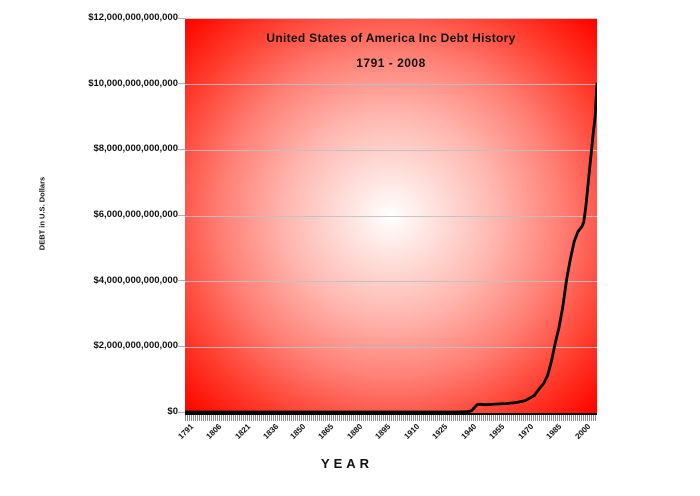  Describe the element at coordinates (554, 431) in the screenshot. I see `x-tick-label: 1985` at that location.